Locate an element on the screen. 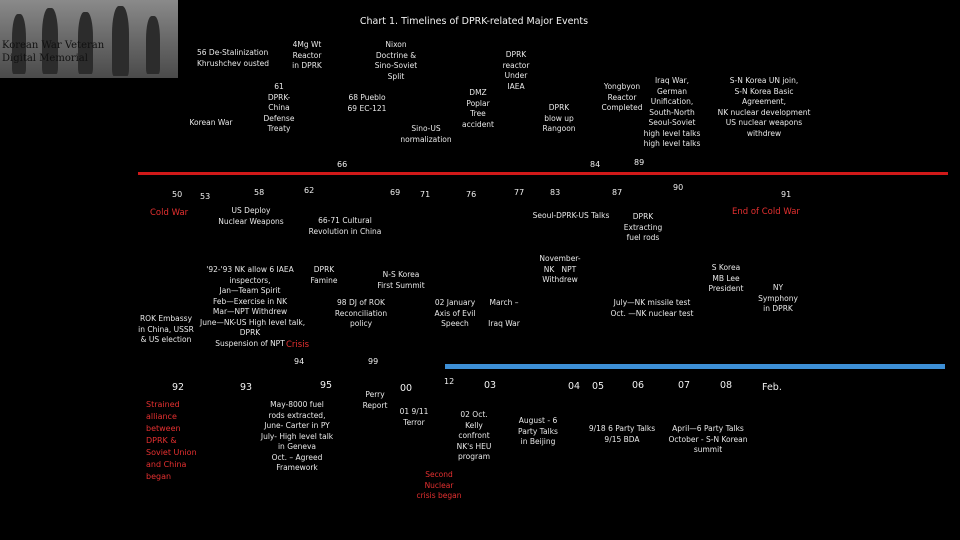  year-label: Feb. is located at coordinates (772, 387).